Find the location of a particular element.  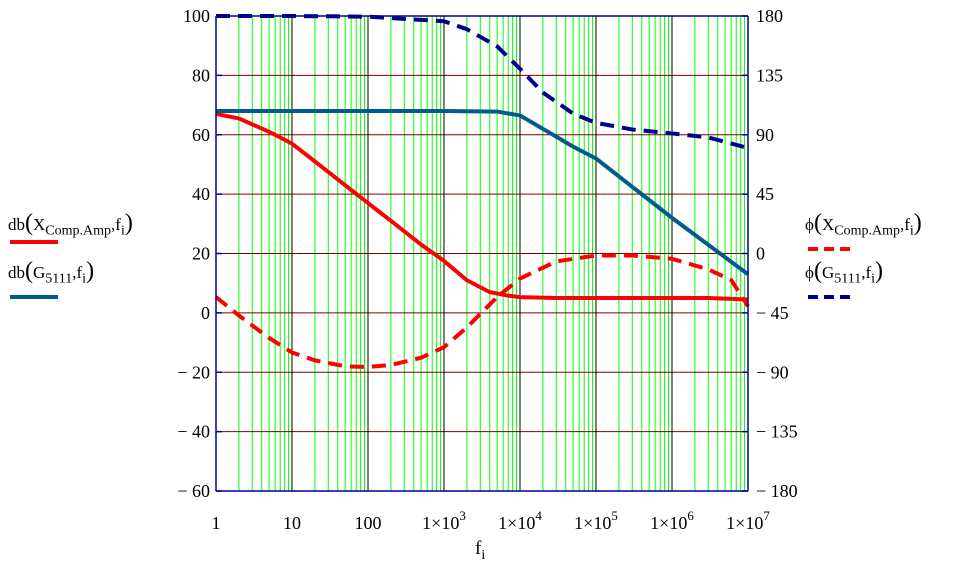

legend-phase-x-comp-amp: ϕ(XComp.Amp,fi) is located at coordinates (863, 224).